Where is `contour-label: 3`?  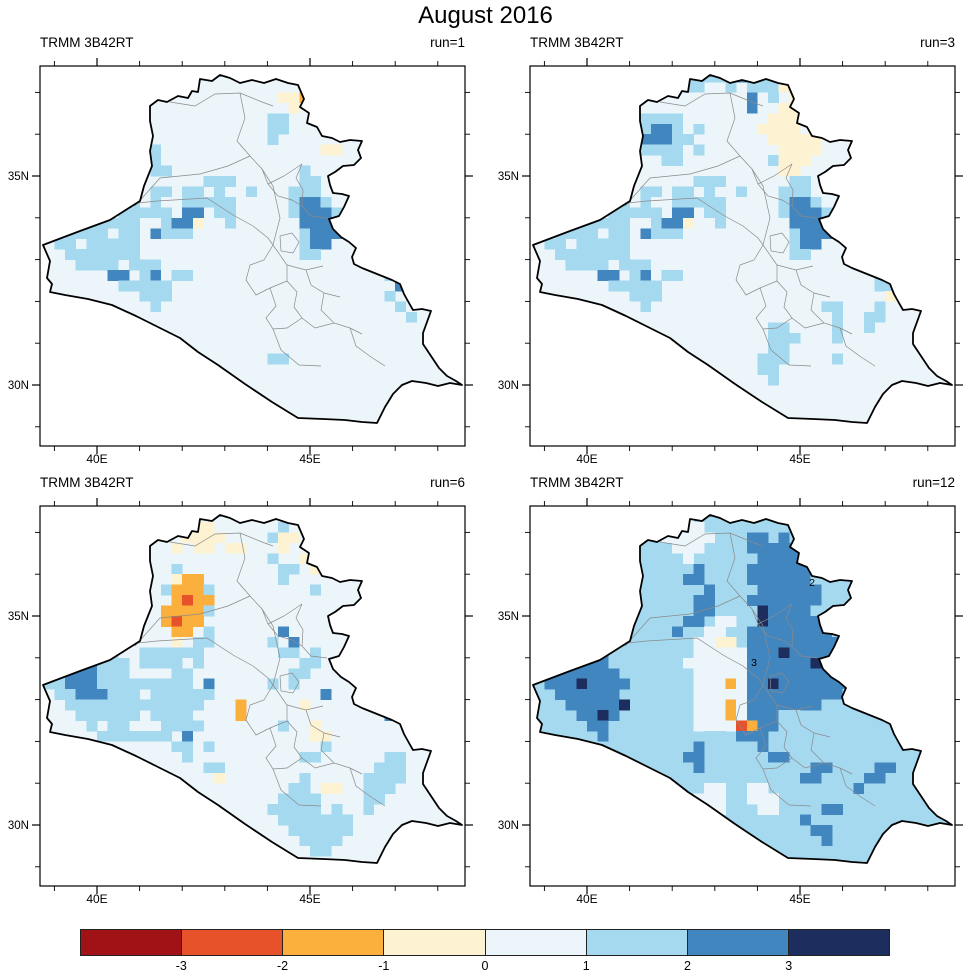
contour-label: 3 is located at coordinates (754, 663).